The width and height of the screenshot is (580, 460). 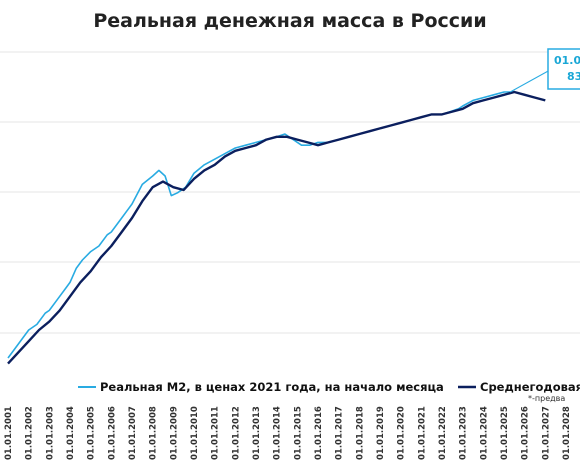 What do you see at coordinates (195, 433) in the screenshot?
I see `x-tick-label: 01.01.2010` at bounding box center [195, 433].